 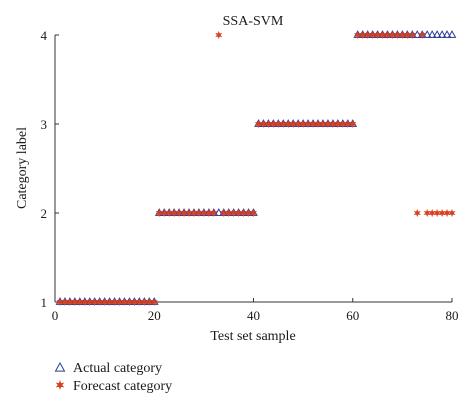 I want to click on x-tick-label: 0, so click(x=55, y=315).